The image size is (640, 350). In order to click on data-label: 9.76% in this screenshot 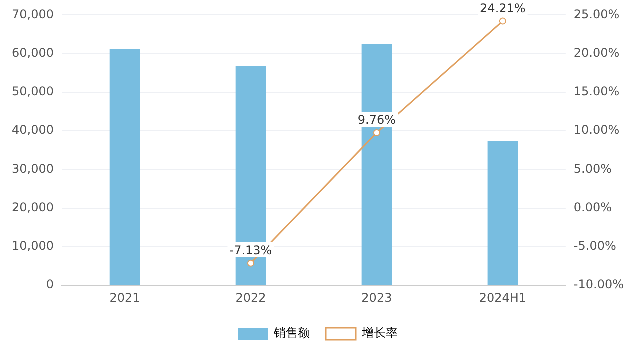, I will do `click(377, 120)`.